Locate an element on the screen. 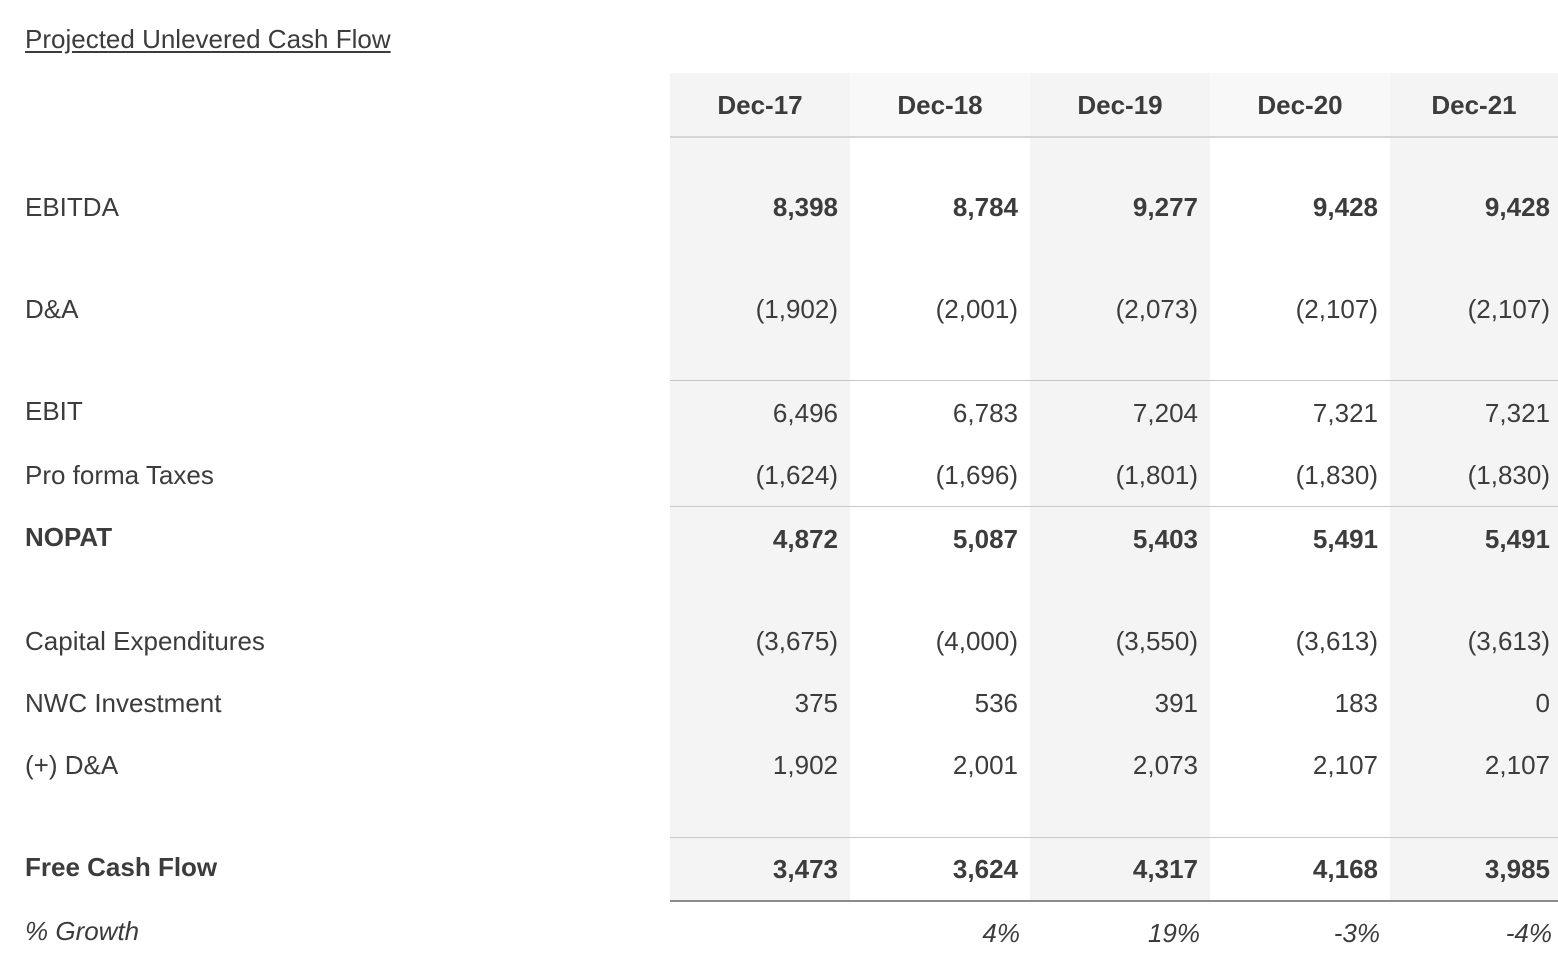 The width and height of the screenshot is (1558, 974). table-cell: 5,087 is located at coordinates (985, 539).